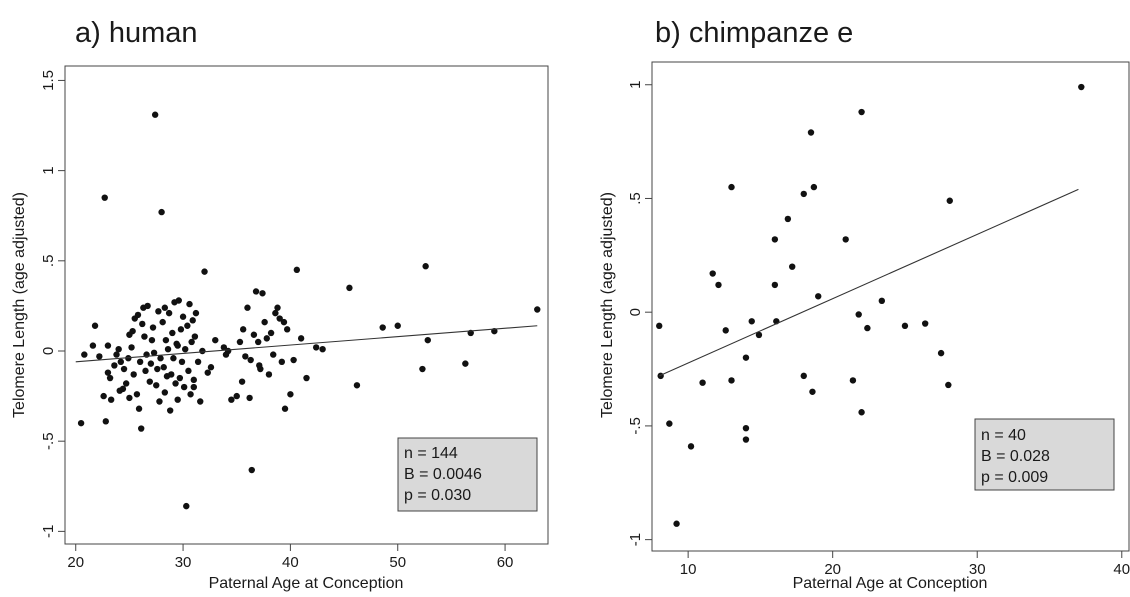  Describe the element at coordinates (635, 312) in the screenshot. I see `y-tick-label-chimpanzee: 0` at that location.